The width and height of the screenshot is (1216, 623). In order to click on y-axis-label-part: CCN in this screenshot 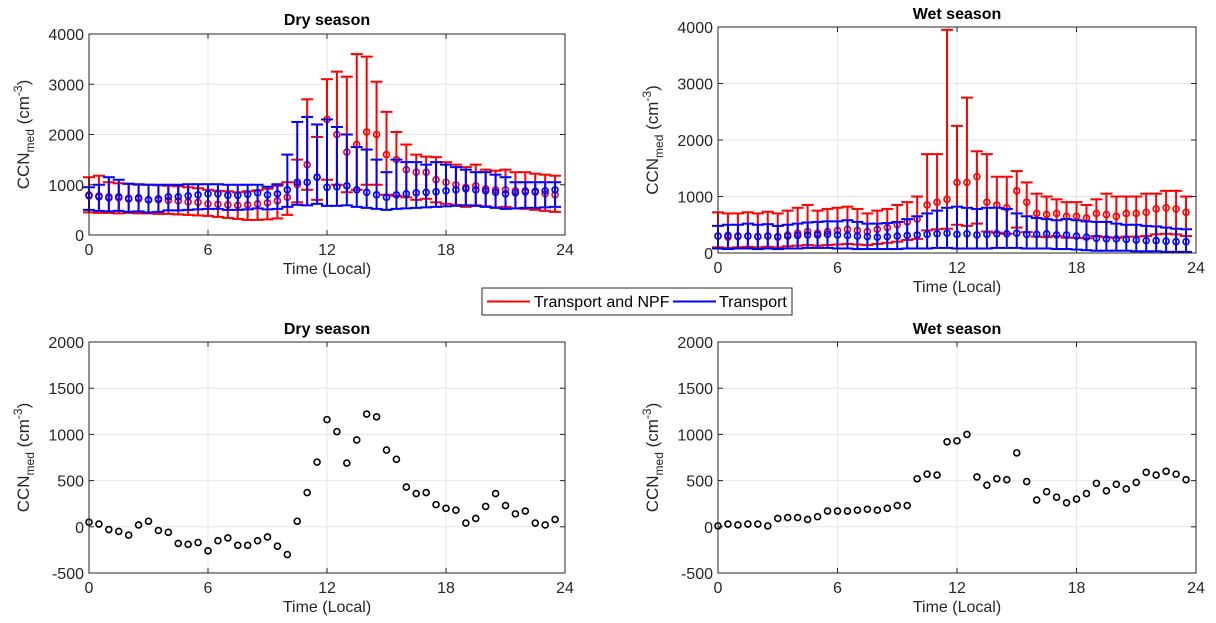, I will do `click(23, 493)`.